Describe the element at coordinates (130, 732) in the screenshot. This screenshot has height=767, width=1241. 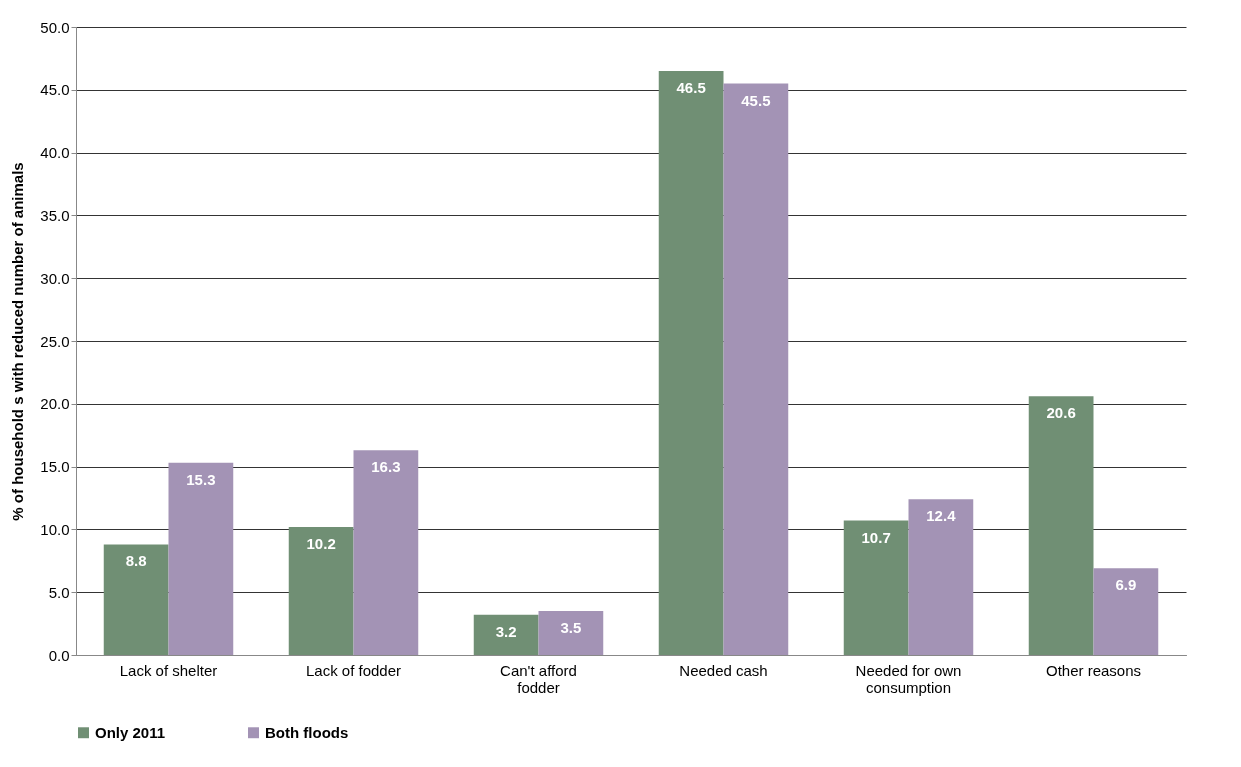
I see `legend-label: Only 2011` at that location.